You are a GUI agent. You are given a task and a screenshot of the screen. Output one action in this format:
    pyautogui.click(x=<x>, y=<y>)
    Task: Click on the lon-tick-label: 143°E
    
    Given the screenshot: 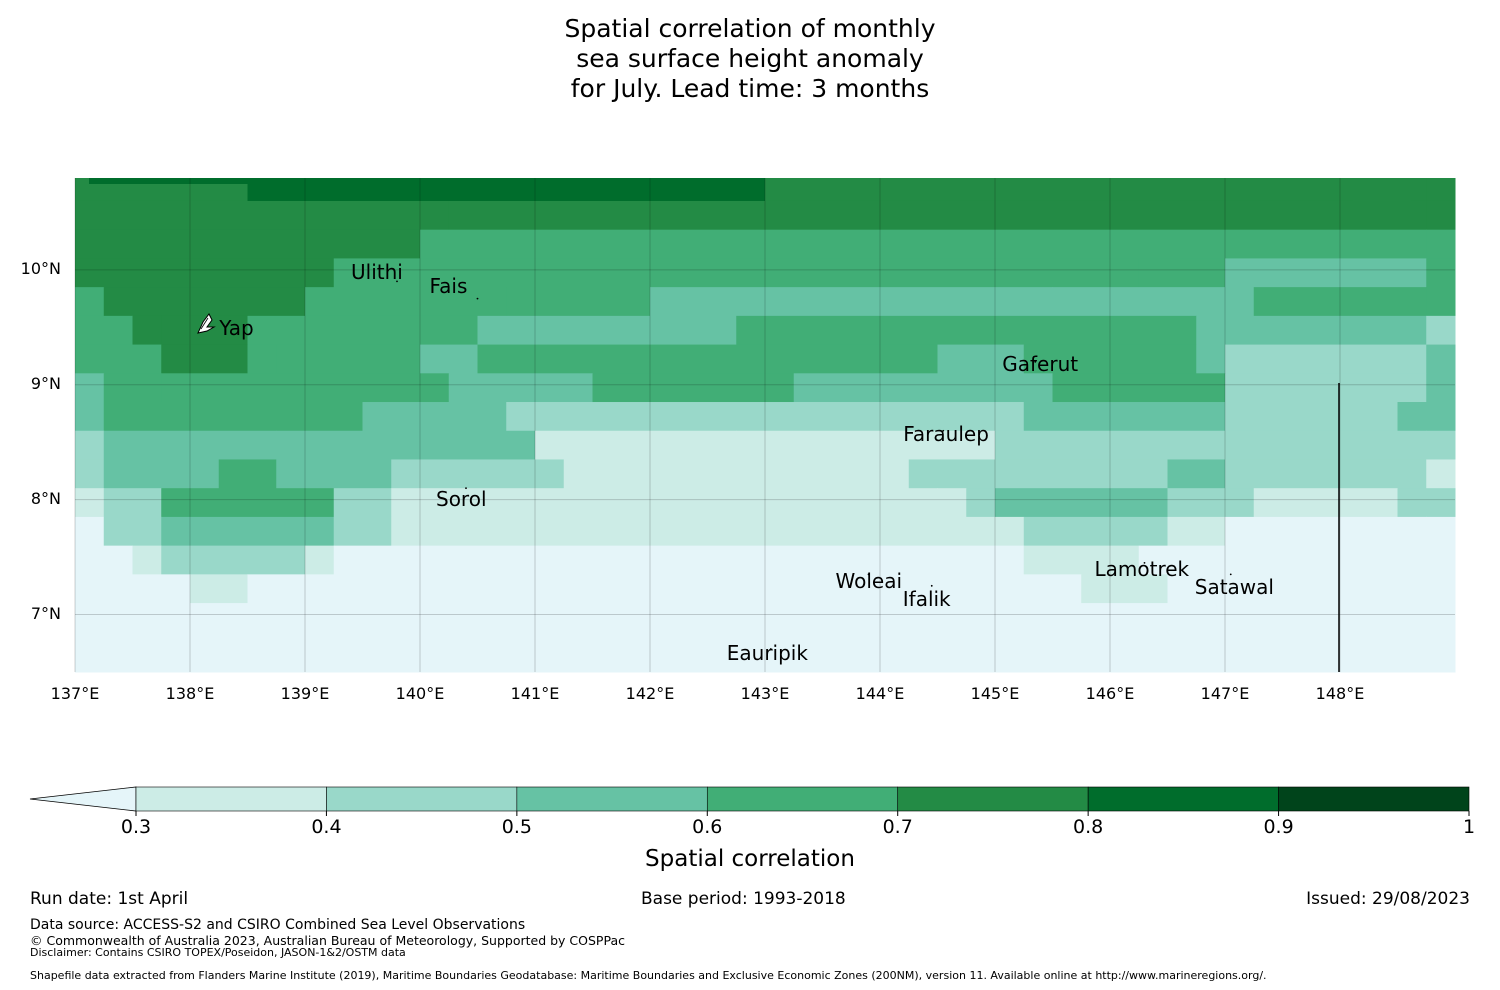 What is the action you would take?
    pyautogui.click(x=765, y=693)
    